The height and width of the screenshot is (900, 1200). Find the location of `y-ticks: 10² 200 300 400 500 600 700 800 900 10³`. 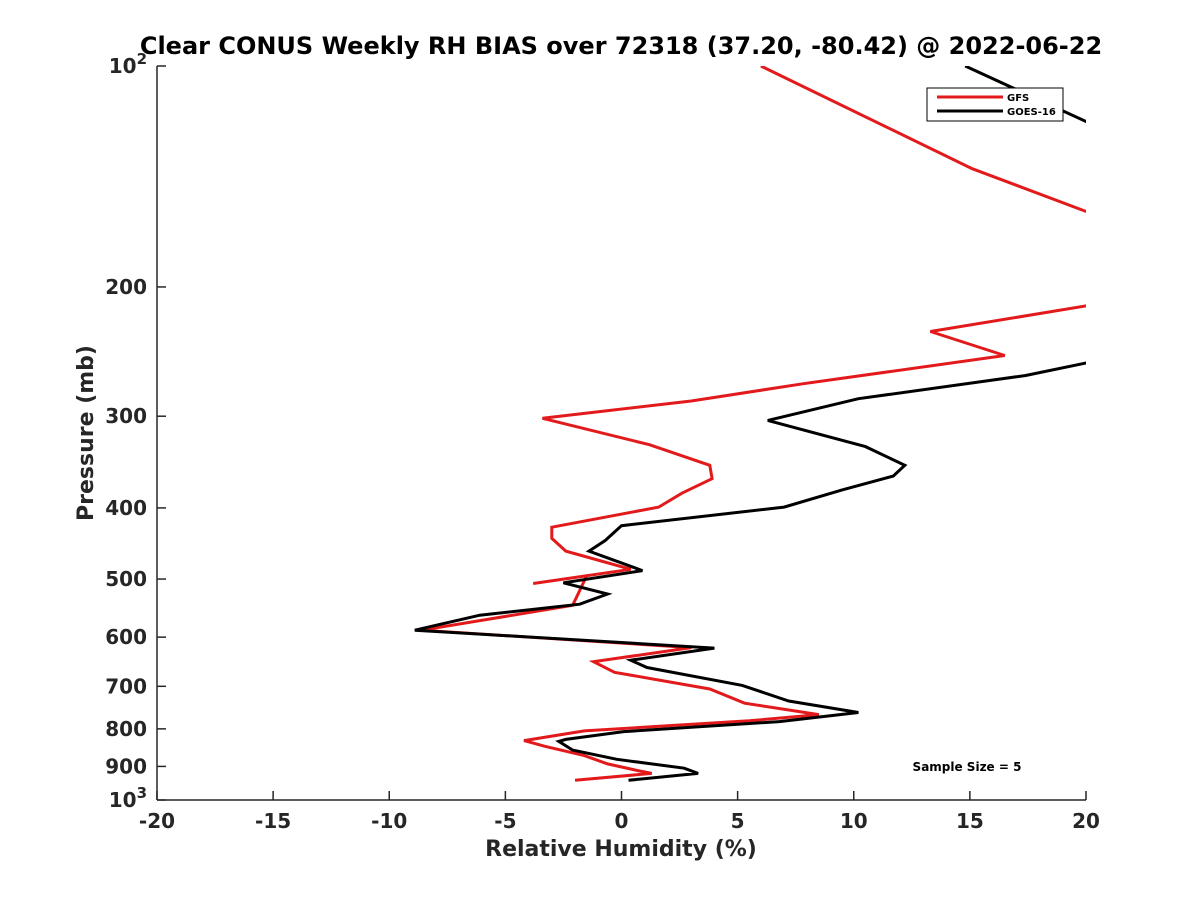

y-ticks: 10² 200 300 400 500 600 700 800 900 10³ is located at coordinates (135, 431).